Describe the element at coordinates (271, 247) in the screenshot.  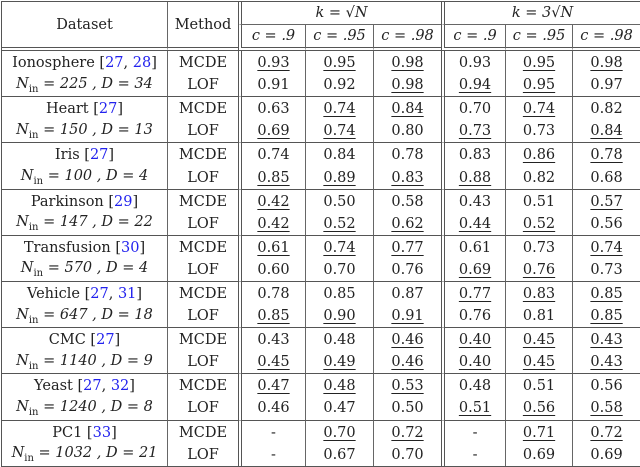
I see `score-cell: 0.61` at that location.